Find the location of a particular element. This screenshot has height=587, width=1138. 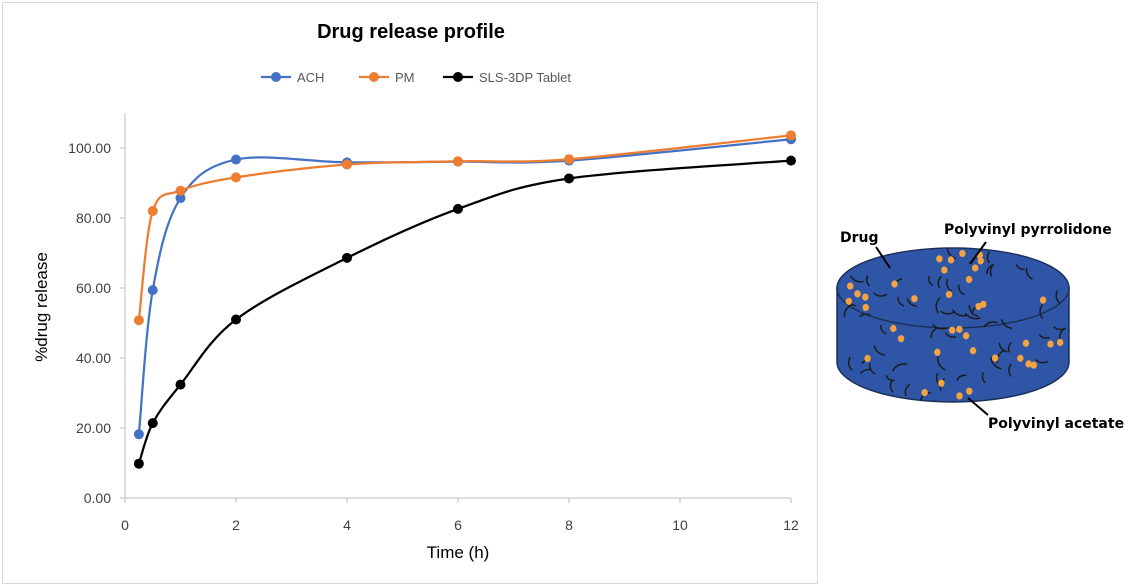

pva-pointer is located at coordinates (978, 406).